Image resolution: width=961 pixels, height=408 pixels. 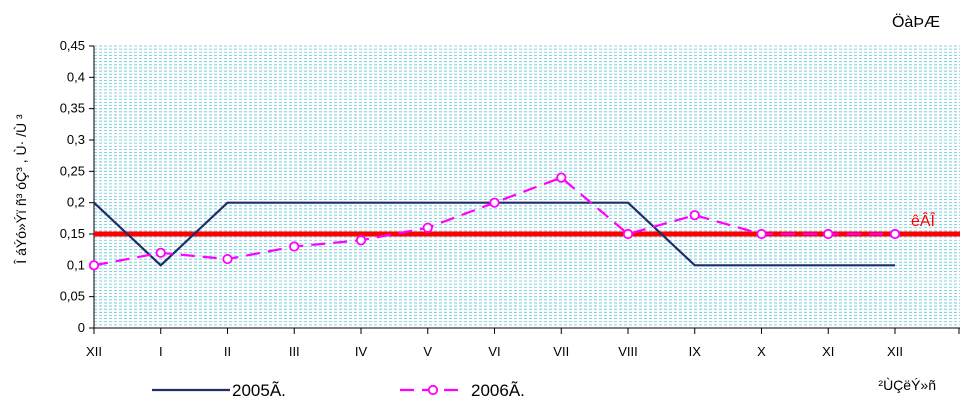 What do you see at coordinates (628, 351) in the screenshot?
I see `x-tick-label: VIII` at bounding box center [628, 351].